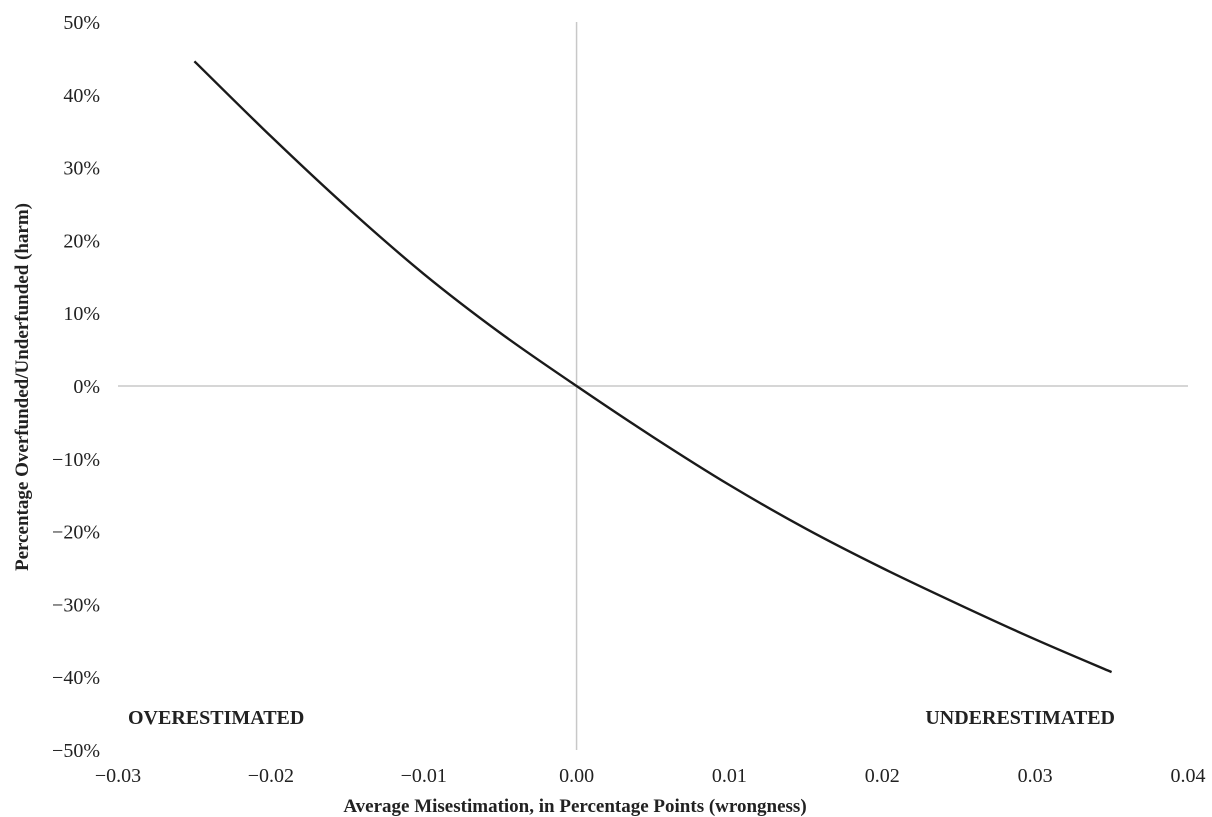  I want to click on y-tick-label: −40%, so click(76, 678).